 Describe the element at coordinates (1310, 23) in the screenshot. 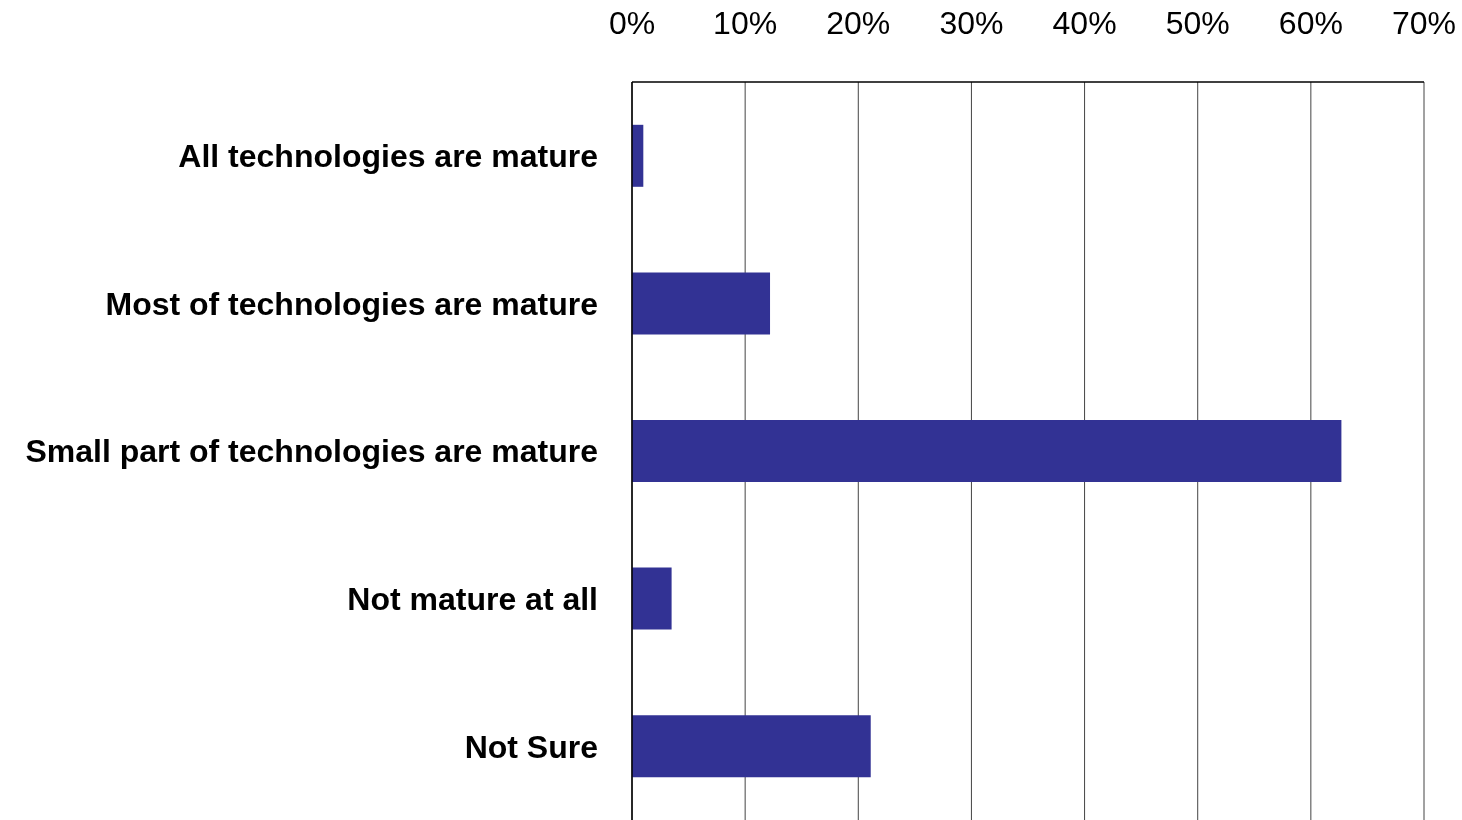

I see `x-tick-label: 60%` at that location.